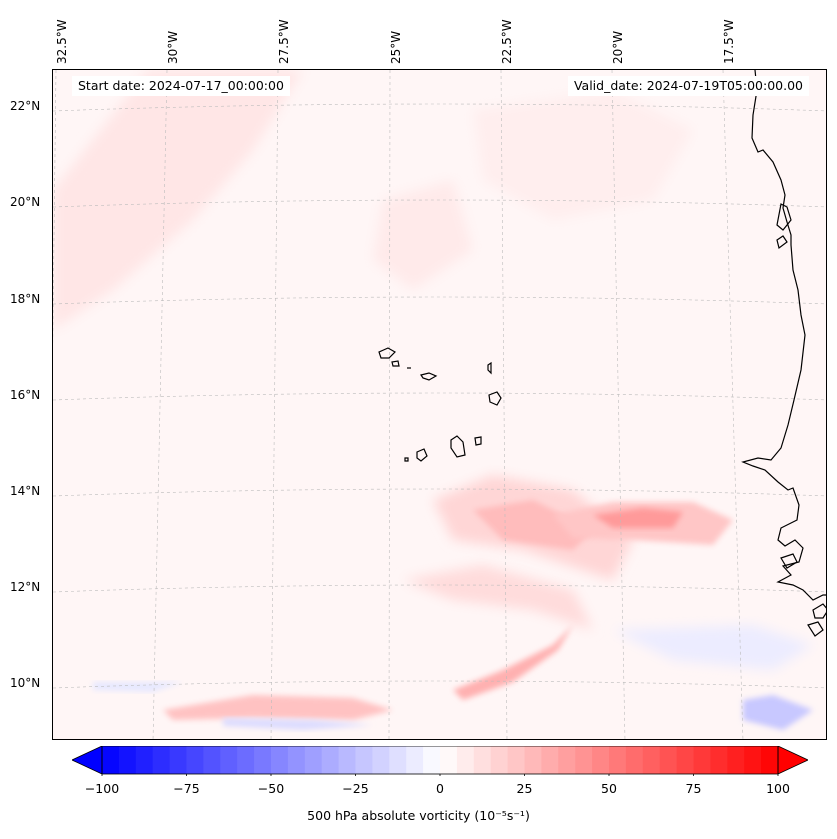 This screenshot has width=837, height=839. I want to click on west-africa-coastline, so click(783, 335).